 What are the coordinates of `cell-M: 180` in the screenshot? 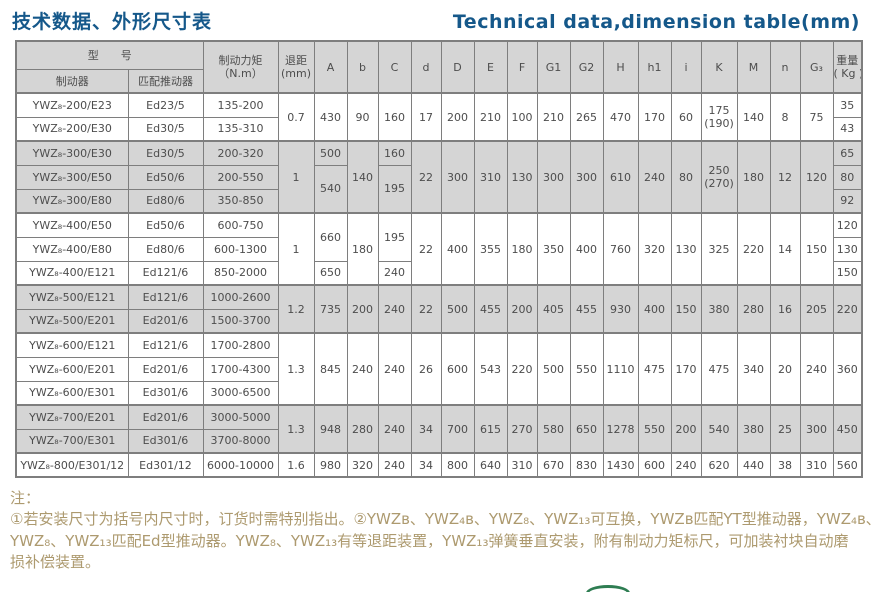 It's located at (753, 177).